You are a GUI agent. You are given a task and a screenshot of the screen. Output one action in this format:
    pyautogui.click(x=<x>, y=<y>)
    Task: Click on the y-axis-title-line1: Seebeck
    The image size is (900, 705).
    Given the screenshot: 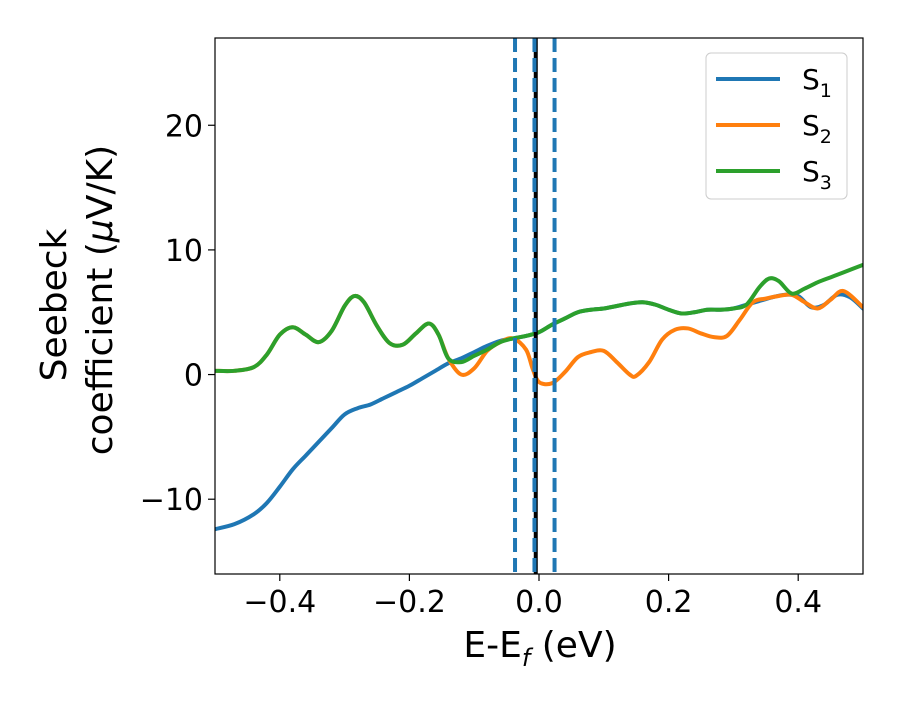 What is the action you would take?
    pyautogui.click(x=54, y=304)
    